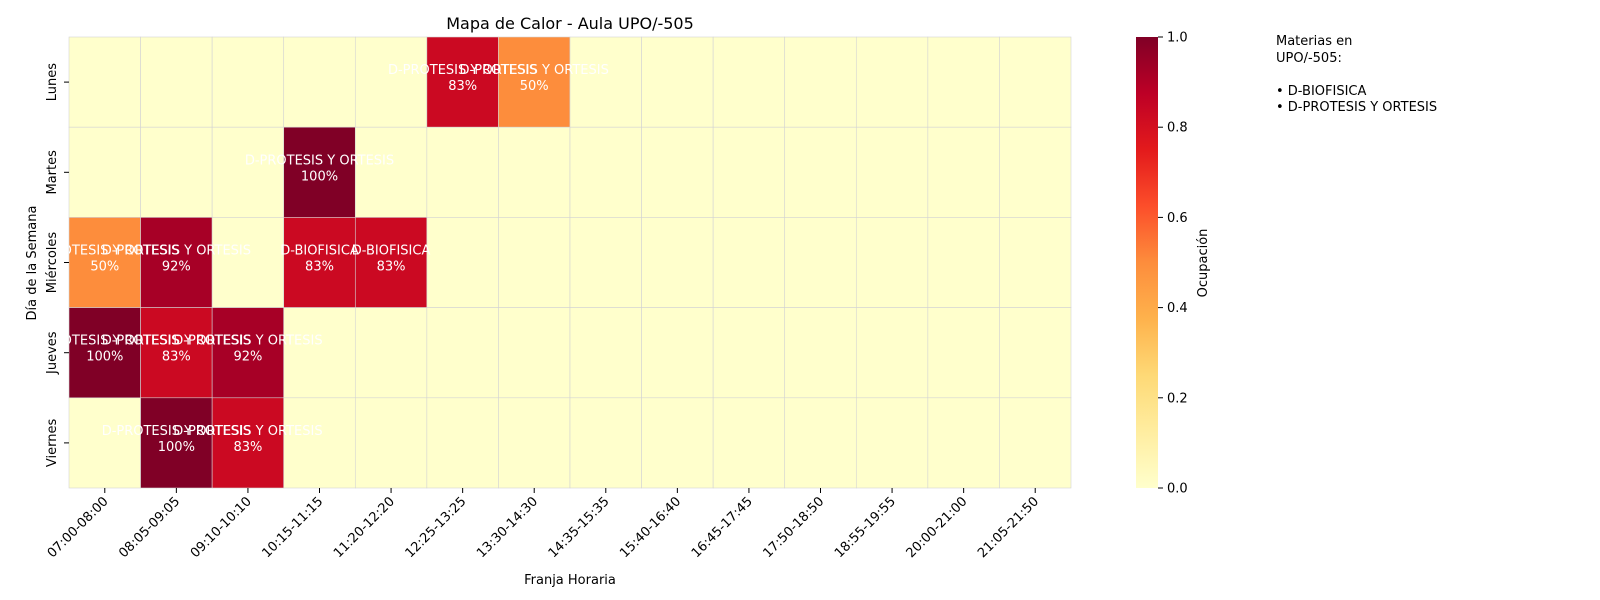 The width and height of the screenshot is (1600, 600). What do you see at coordinates (1321, 91) in the screenshot?
I see `legend-note-line: • D-BIOFISICA` at bounding box center [1321, 91].